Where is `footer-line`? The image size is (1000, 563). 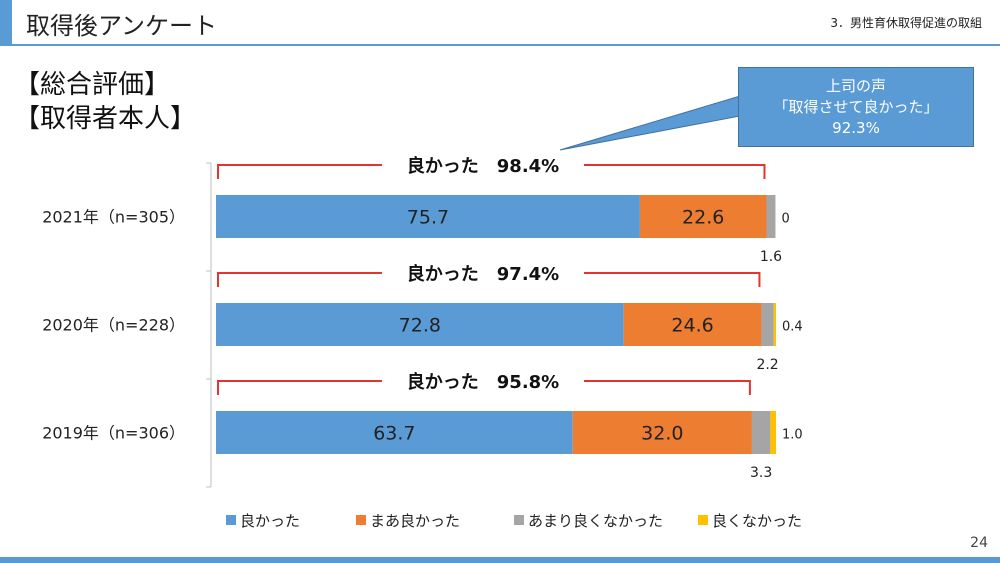 footer-line is located at coordinates (500, 560).